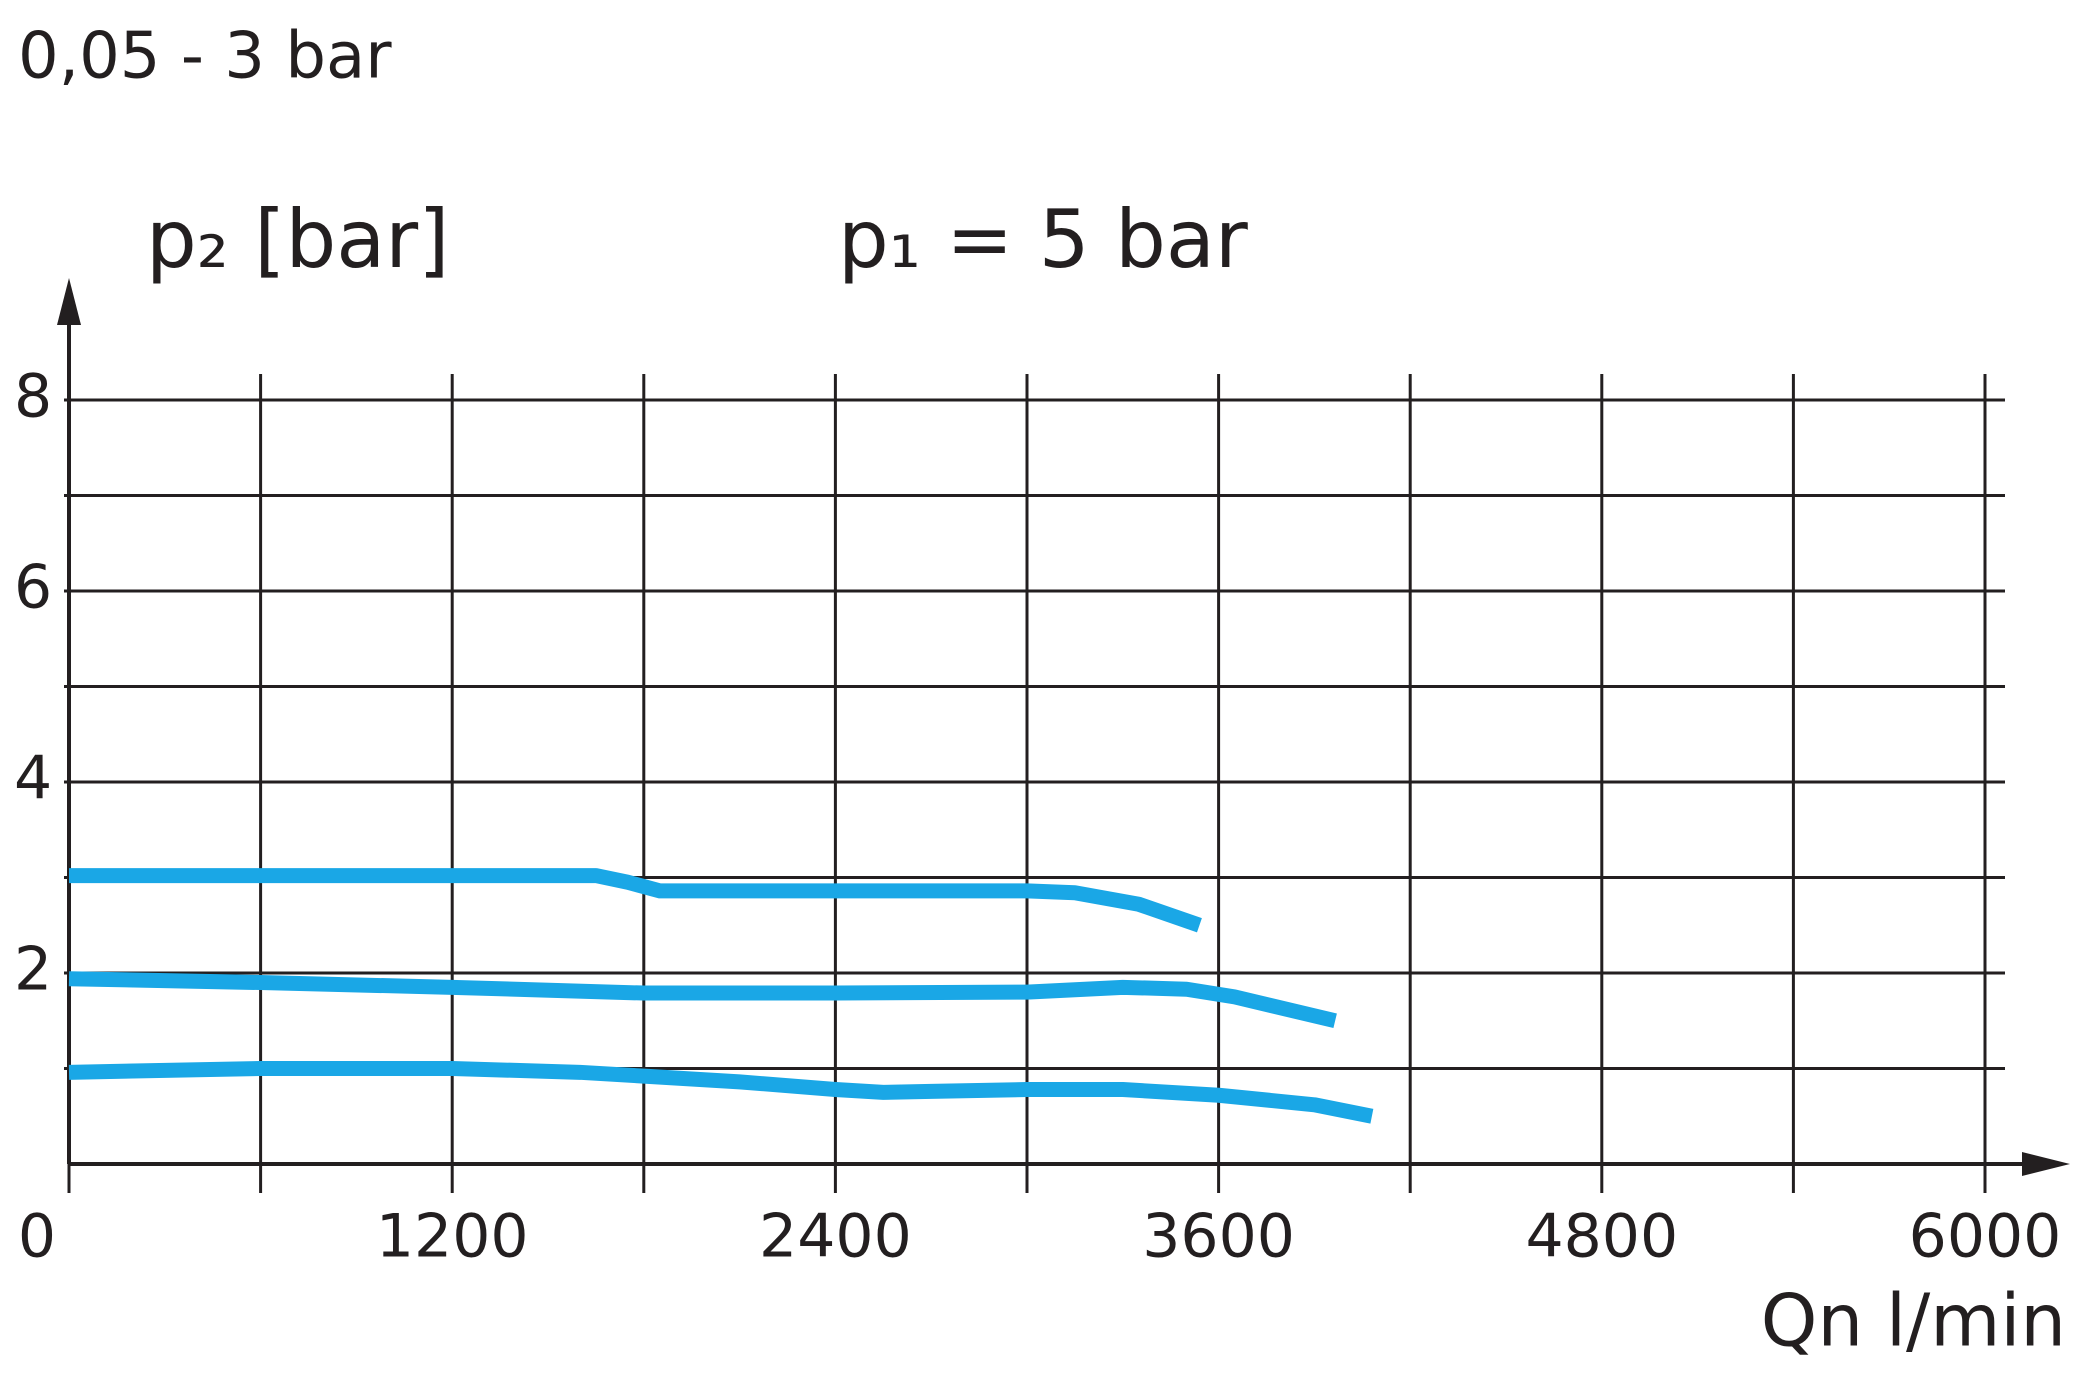  I want to click on y-tick-label: 4, so click(33, 779).